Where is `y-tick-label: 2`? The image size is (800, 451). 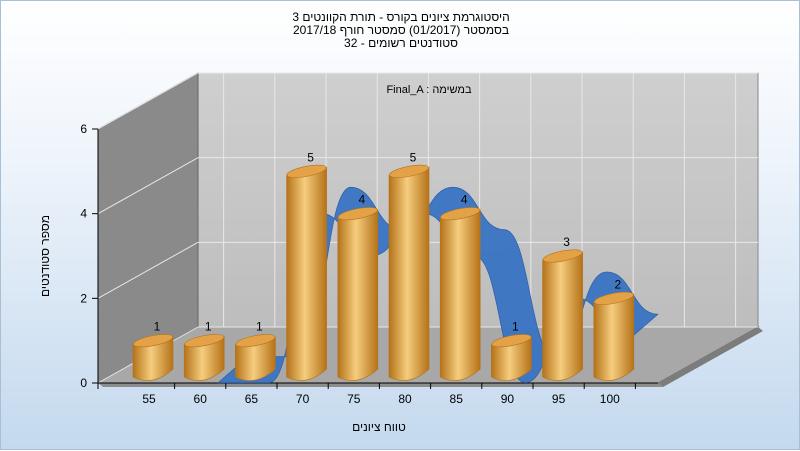
y-tick-label: 2 is located at coordinates (83, 298).